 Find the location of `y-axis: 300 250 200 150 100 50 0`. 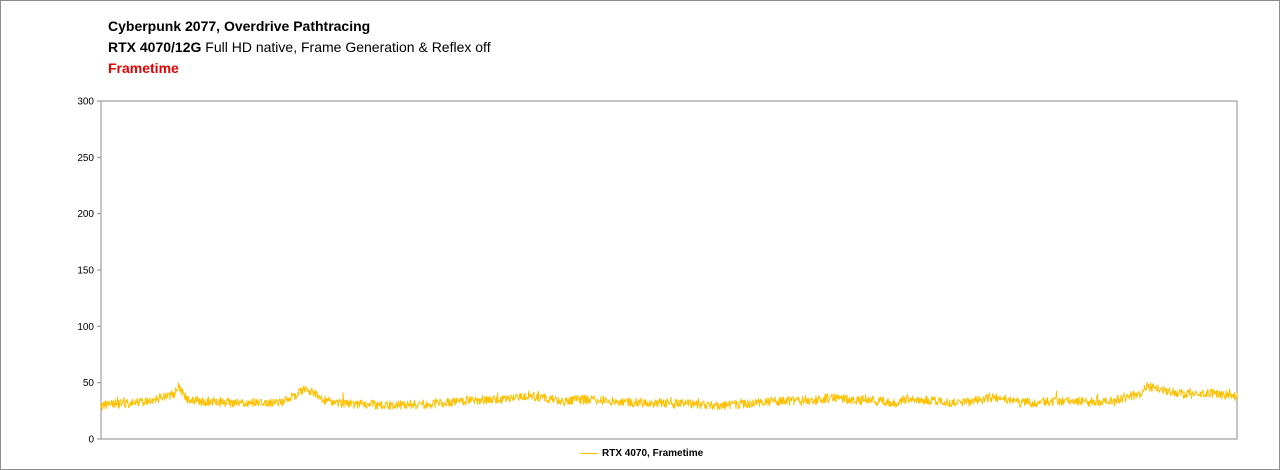

y-axis: 300 250 200 150 100 50 0 is located at coordinates (89, 271).